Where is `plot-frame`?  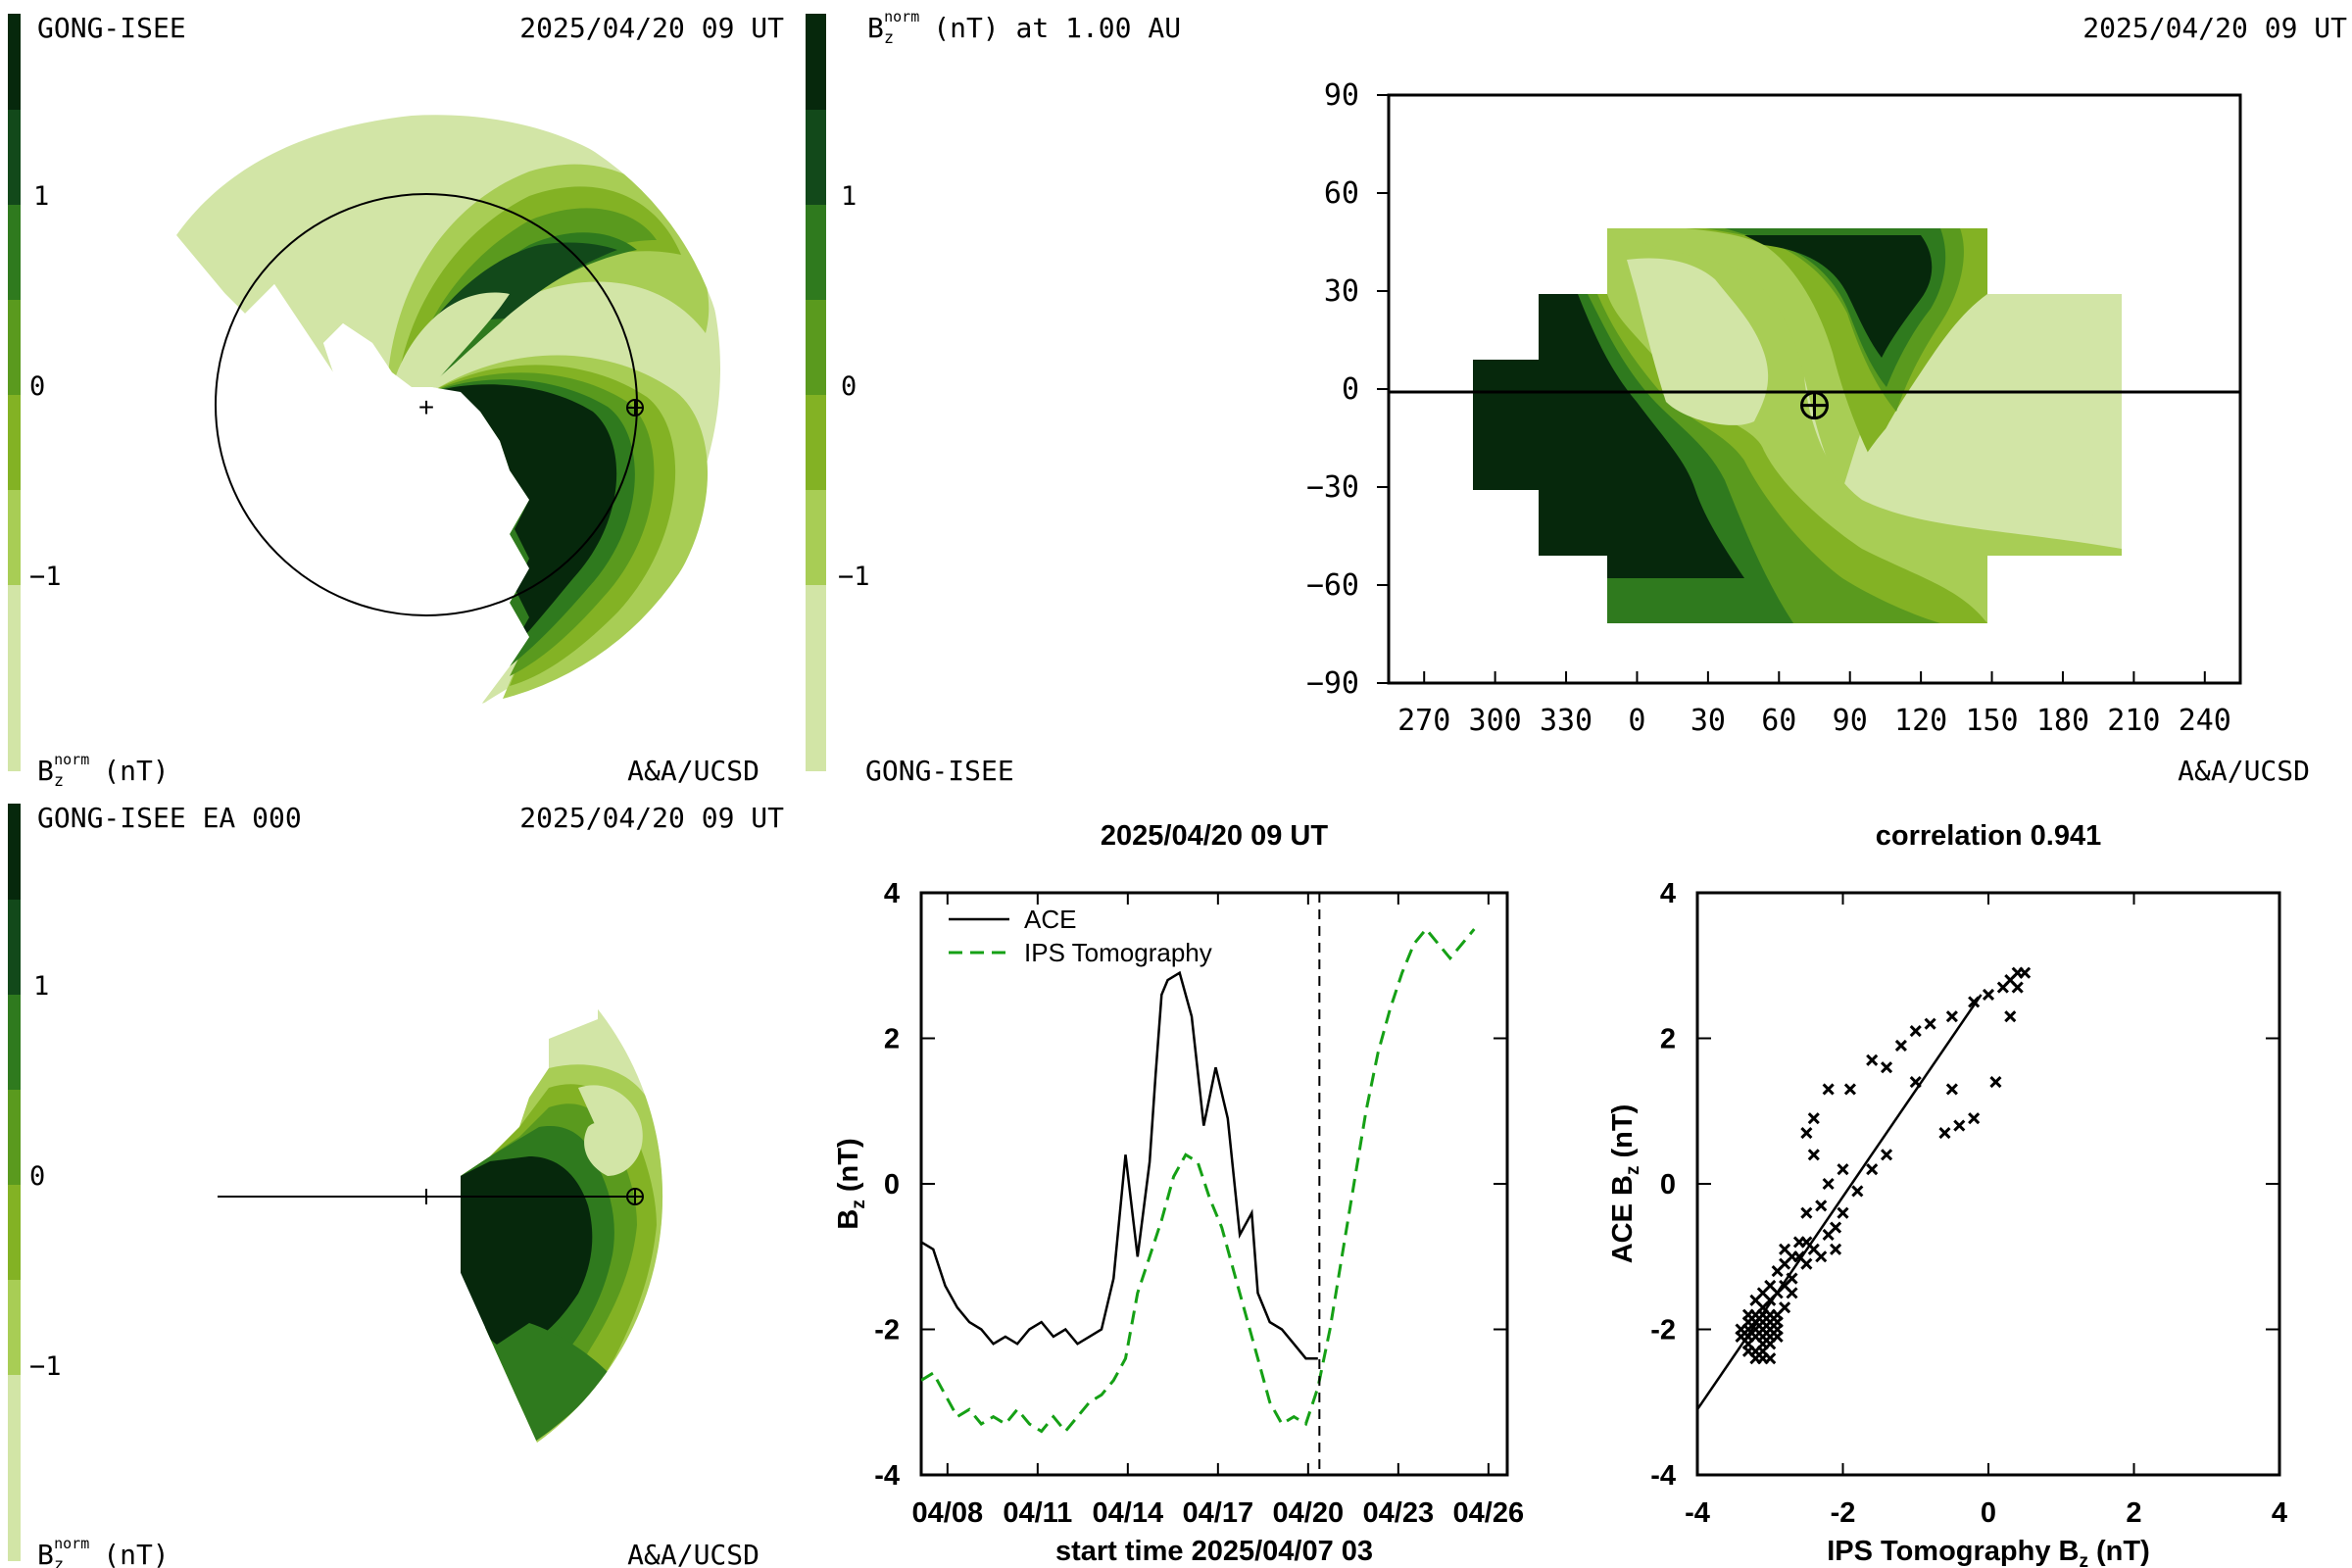 plot-frame is located at coordinates (1214, 1184).